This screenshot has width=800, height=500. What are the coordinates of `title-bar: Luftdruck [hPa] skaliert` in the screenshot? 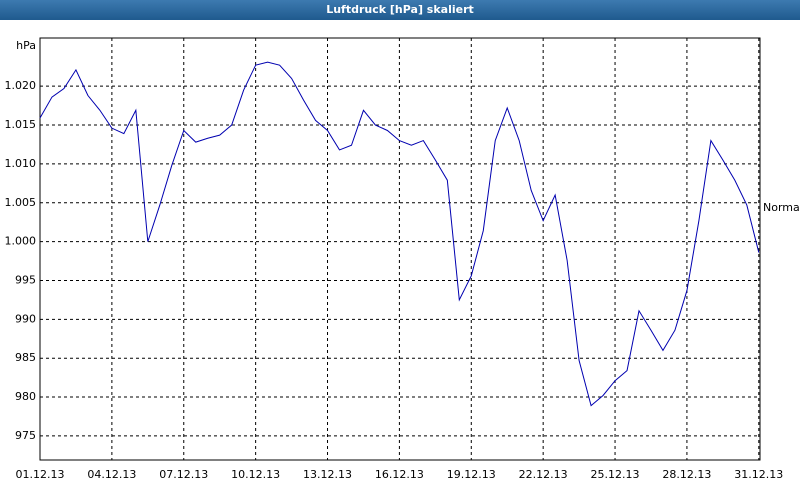 It's located at (400, 10).